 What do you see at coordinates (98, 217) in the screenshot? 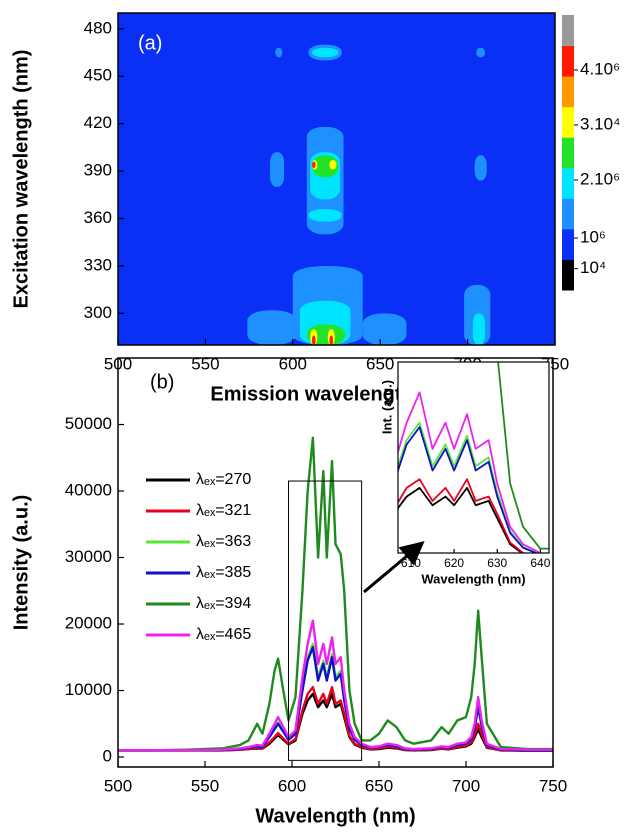
I see `y-tick-label: 360` at bounding box center [98, 217].